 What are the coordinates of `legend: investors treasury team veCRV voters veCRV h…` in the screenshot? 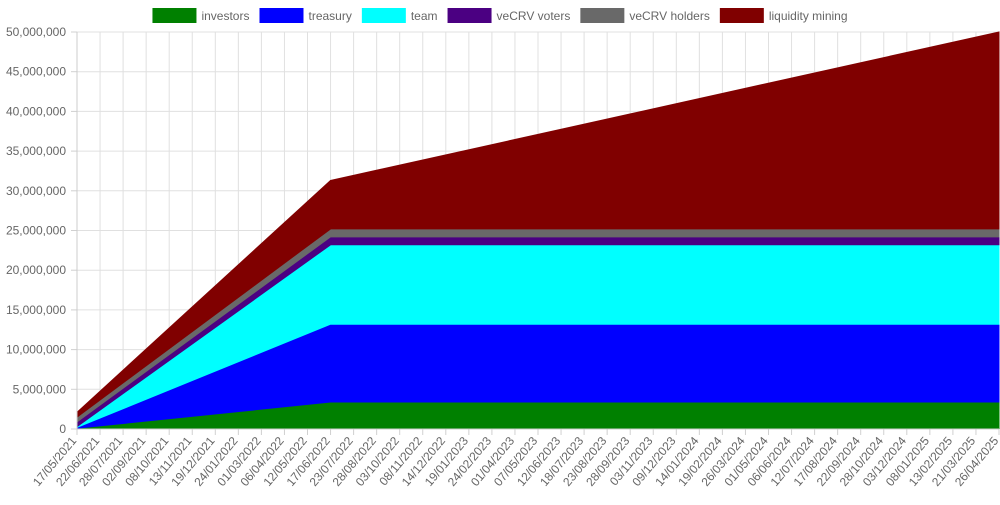 It's located at (500, 15).